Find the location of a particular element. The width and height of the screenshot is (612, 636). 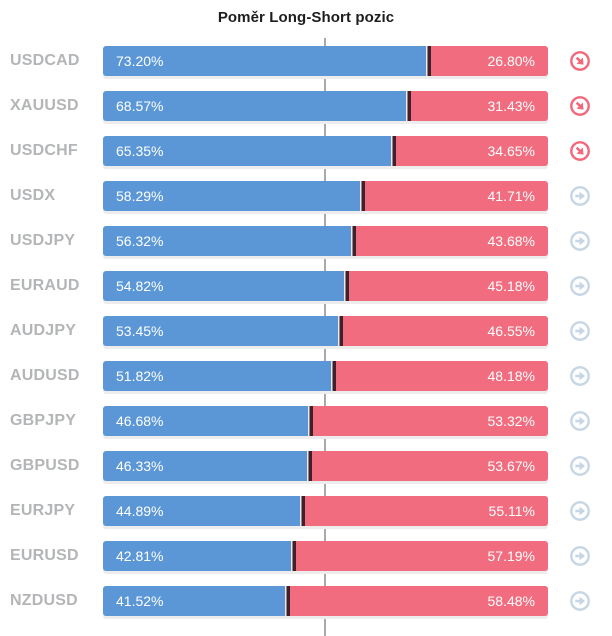

long-short-ratio-bar: 46.68% 53.32% is located at coordinates (325, 421).